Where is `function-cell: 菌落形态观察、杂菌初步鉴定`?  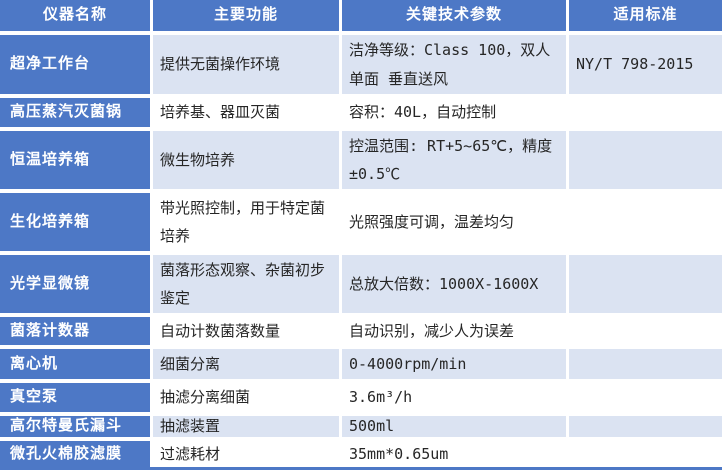 function-cell: 菌落形态观察、杂菌初步鉴定 is located at coordinates (246, 284).